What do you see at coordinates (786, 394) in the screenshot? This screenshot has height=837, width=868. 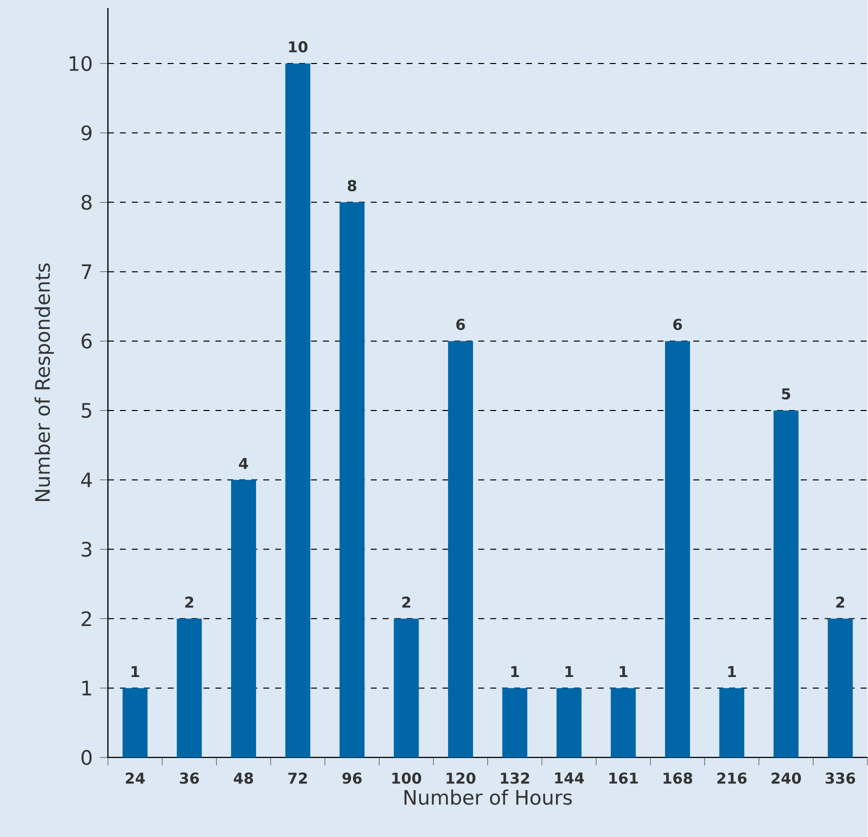 I see `data-label: 5` at bounding box center [786, 394].